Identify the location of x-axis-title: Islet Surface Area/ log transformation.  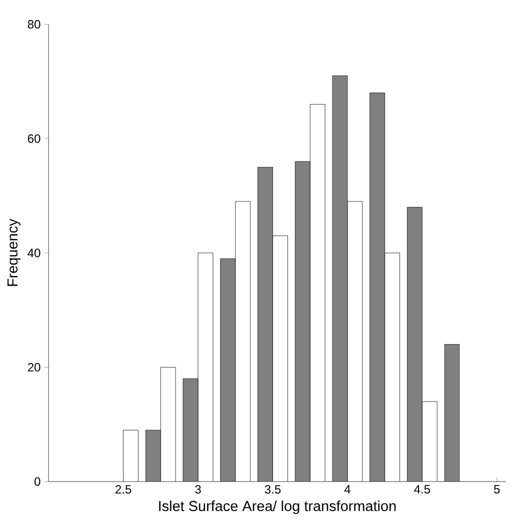
(277, 507).